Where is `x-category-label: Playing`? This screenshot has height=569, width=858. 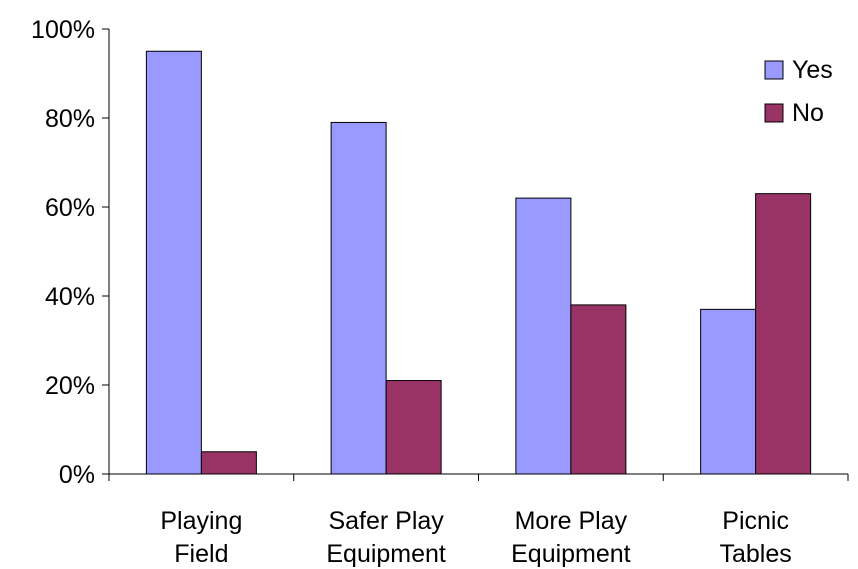 x-category-label: Playing is located at coordinates (201, 521).